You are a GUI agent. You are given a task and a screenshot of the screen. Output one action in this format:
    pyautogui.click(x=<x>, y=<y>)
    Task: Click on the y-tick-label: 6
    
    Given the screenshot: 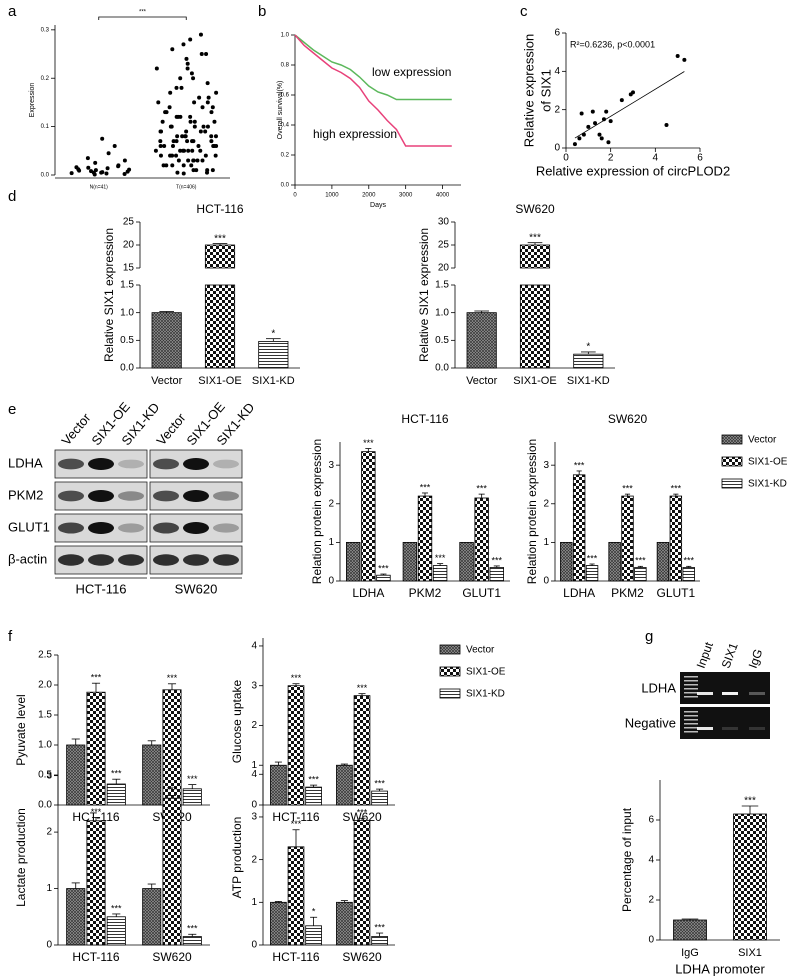 What is the action you would take?
    pyautogui.click(x=557, y=33)
    